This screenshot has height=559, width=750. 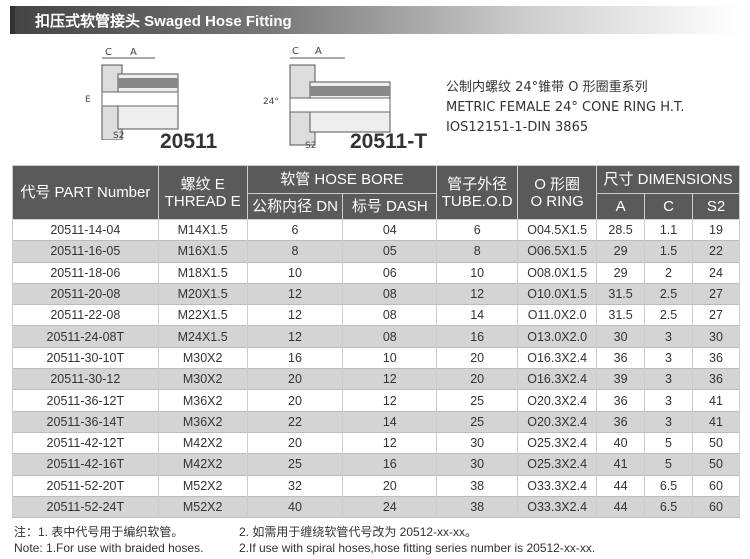 What do you see at coordinates (85, 507) in the screenshot?
I see `cell-part: 20511-52-24T` at bounding box center [85, 507].